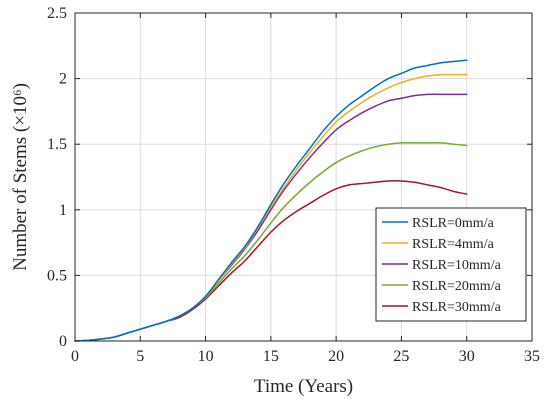 This screenshot has height=402, width=550. I want to click on y-axis-title: Number of Stems (×10⁶), so click(20, 177).